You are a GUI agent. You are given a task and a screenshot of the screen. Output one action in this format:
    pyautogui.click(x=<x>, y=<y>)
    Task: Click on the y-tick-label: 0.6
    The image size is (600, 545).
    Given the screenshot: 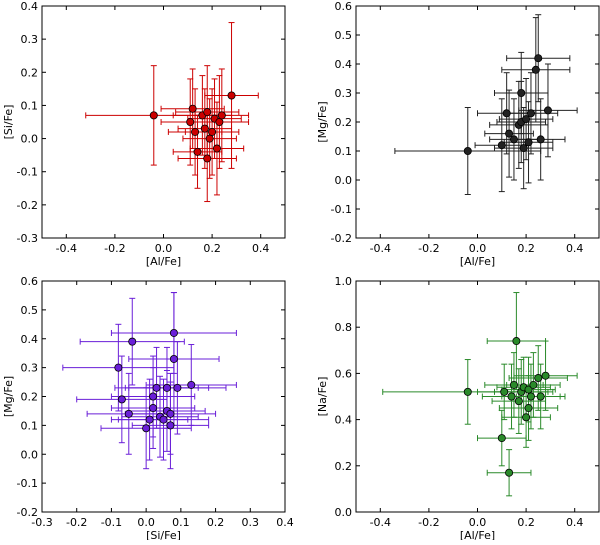 What is the action you would take?
    pyautogui.click(x=344, y=373)
    